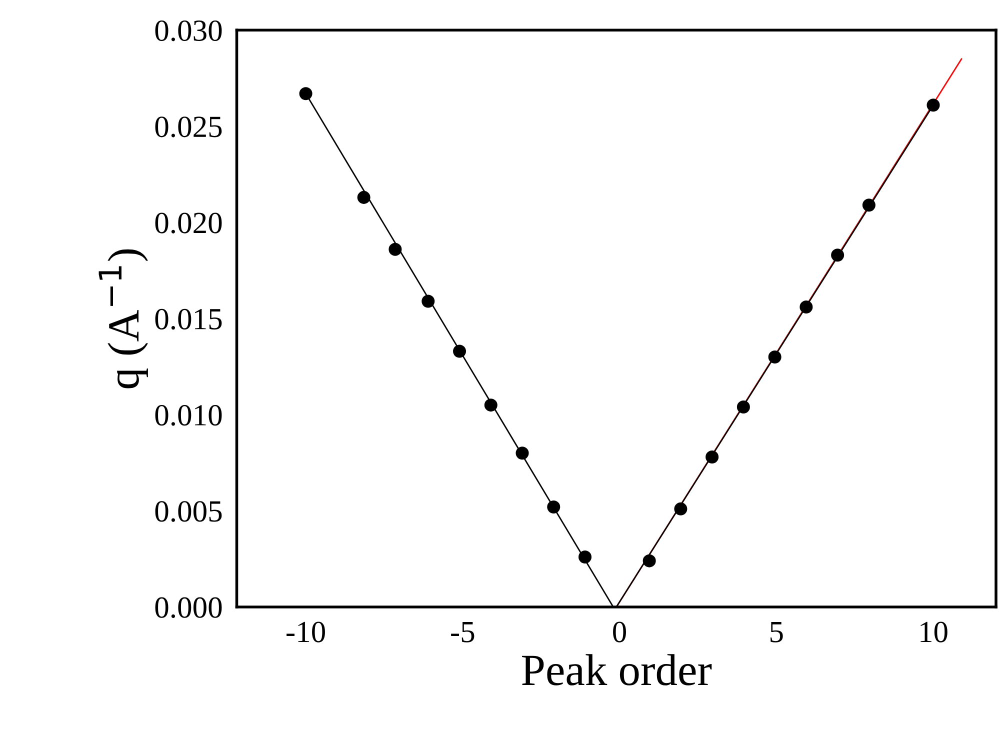  Describe the element at coordinates (188, 511) in the screenshot. I see `y-tick-label: 0.005` at that location.